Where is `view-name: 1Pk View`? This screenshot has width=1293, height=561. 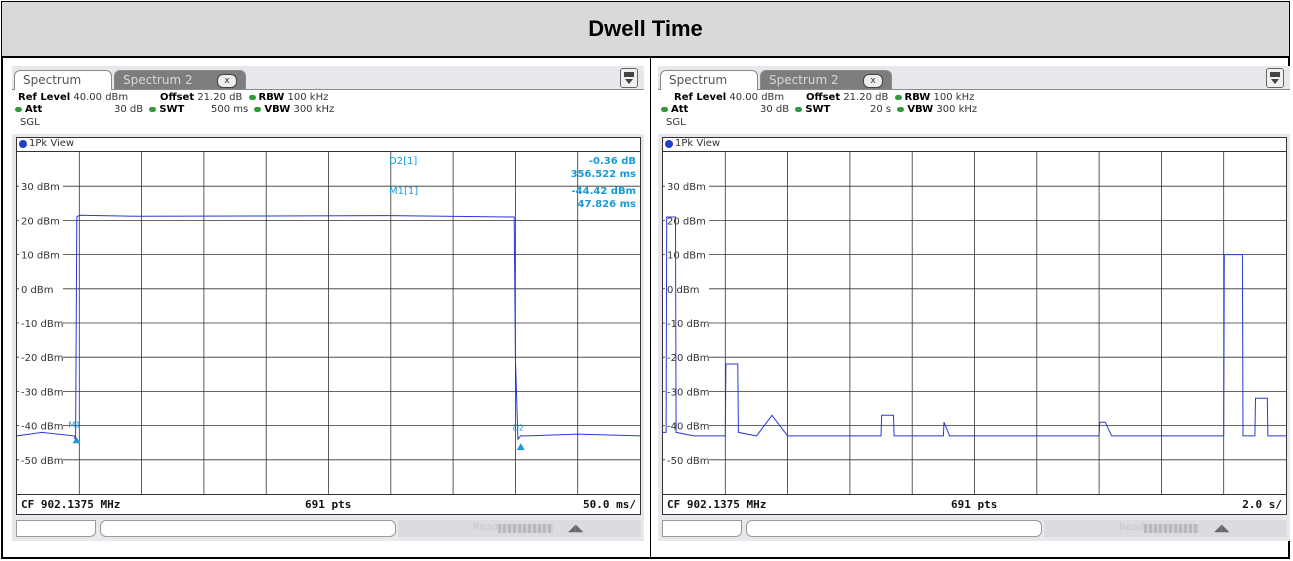
view-name: 1Pk View is located at coordinates (698, 143).